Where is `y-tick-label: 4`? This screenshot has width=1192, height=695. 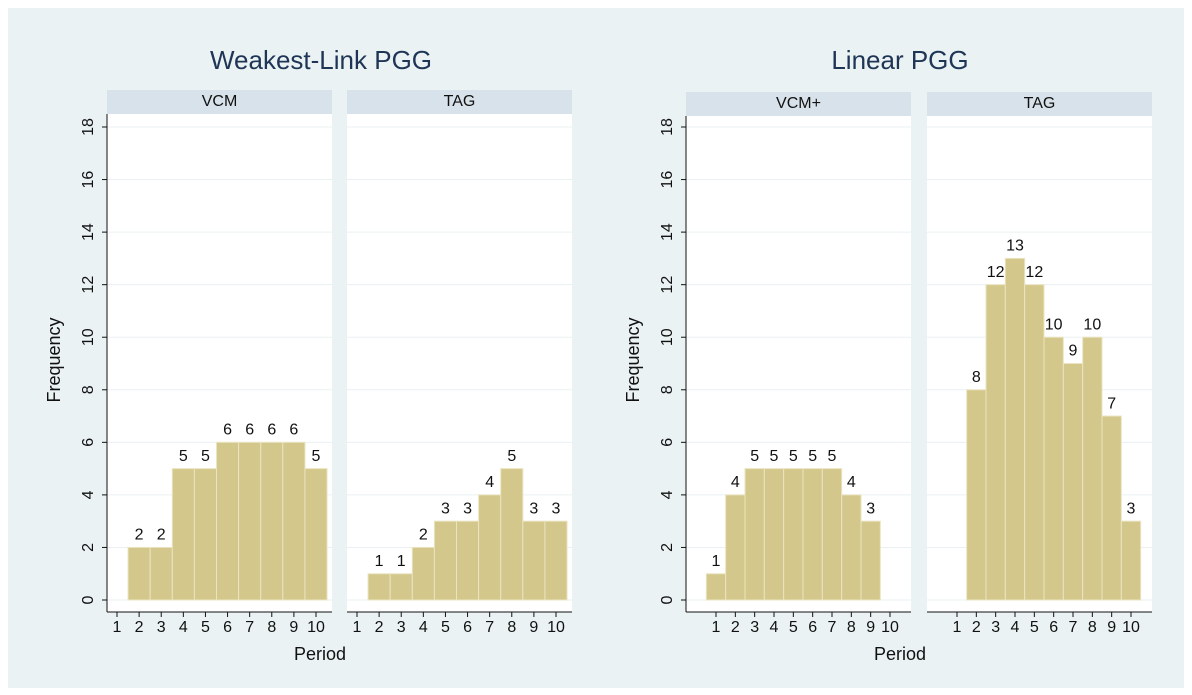 y-tick-label: 4 is located at coordinates (667, 494).